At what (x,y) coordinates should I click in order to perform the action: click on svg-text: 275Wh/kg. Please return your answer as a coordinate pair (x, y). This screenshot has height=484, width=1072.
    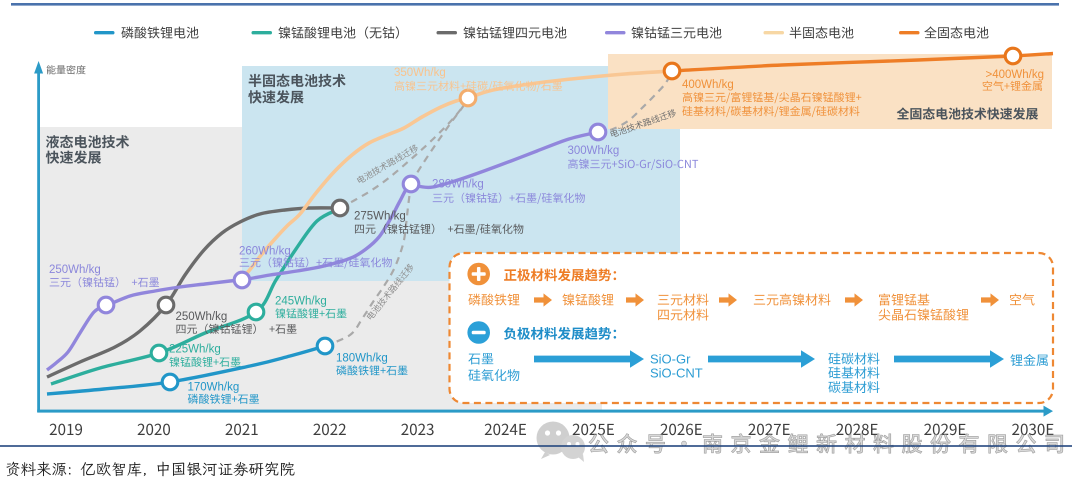
    Looking at the image, I should click on (380, 217).